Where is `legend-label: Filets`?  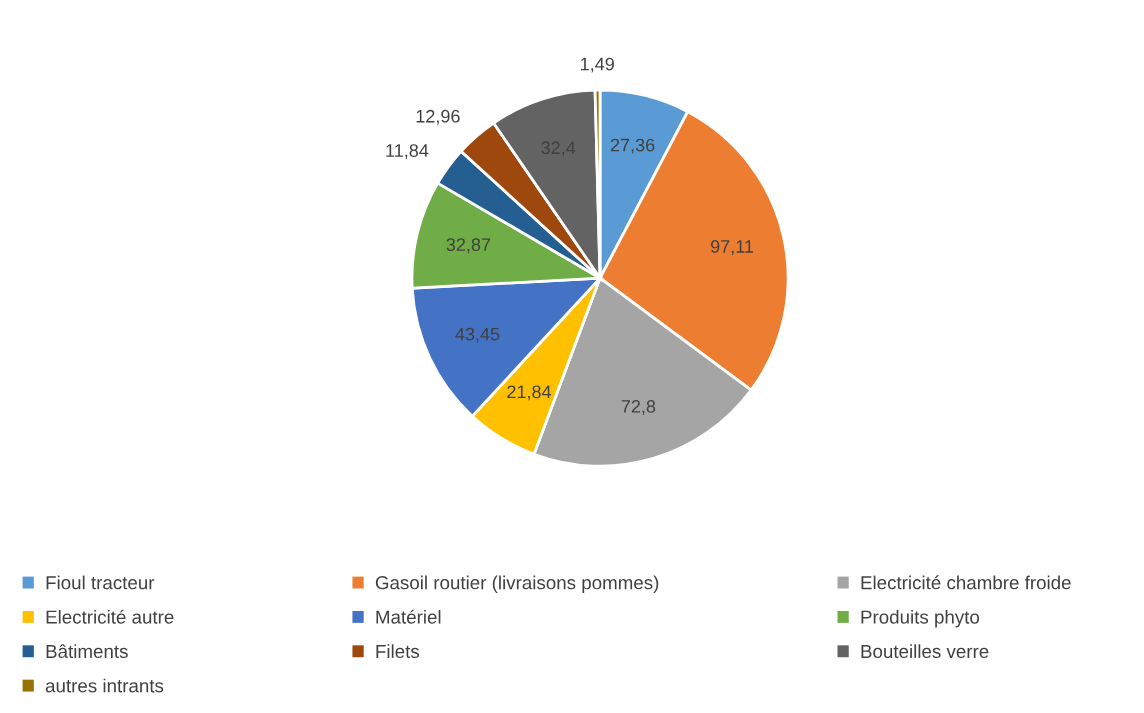 legend-label: Filets is located at coordinates (398, 651).